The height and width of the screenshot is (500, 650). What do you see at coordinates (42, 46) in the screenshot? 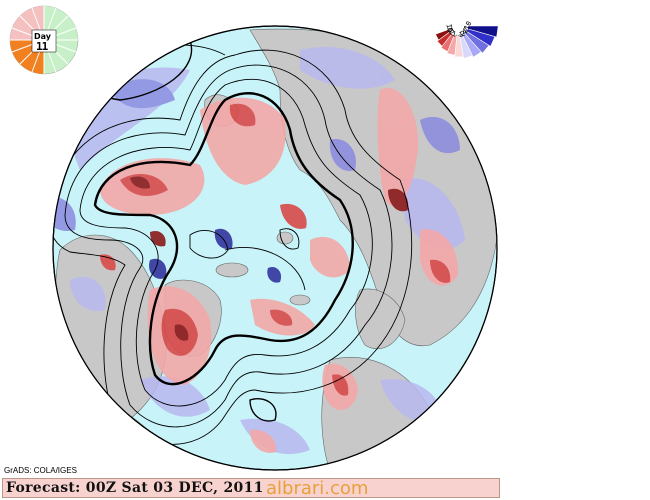
I see `day-dial-number: 11` at bounding box center [42, 46].